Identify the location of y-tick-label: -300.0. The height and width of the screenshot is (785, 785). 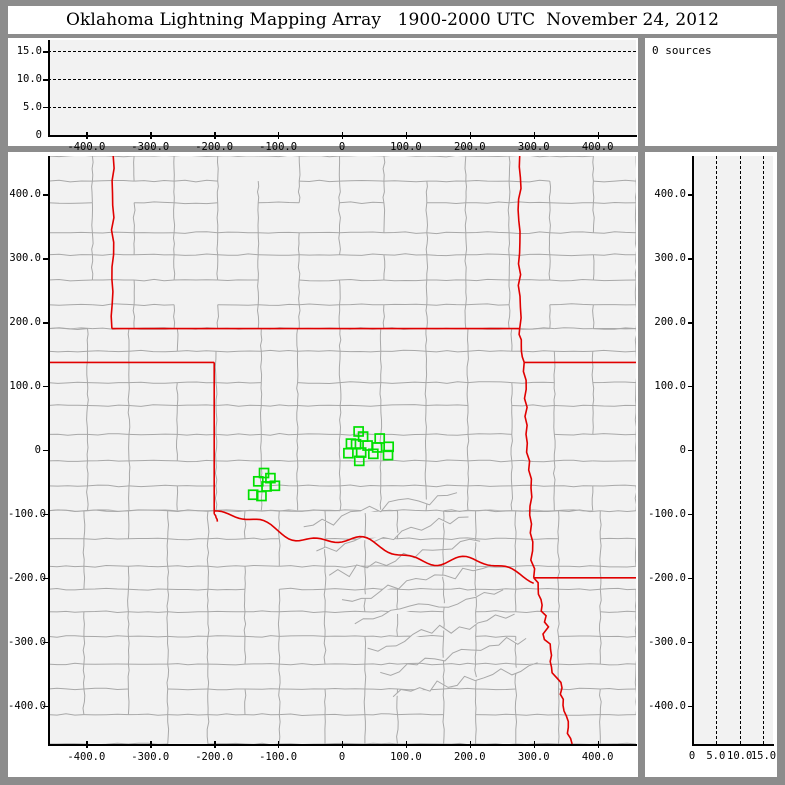
(27, 641).